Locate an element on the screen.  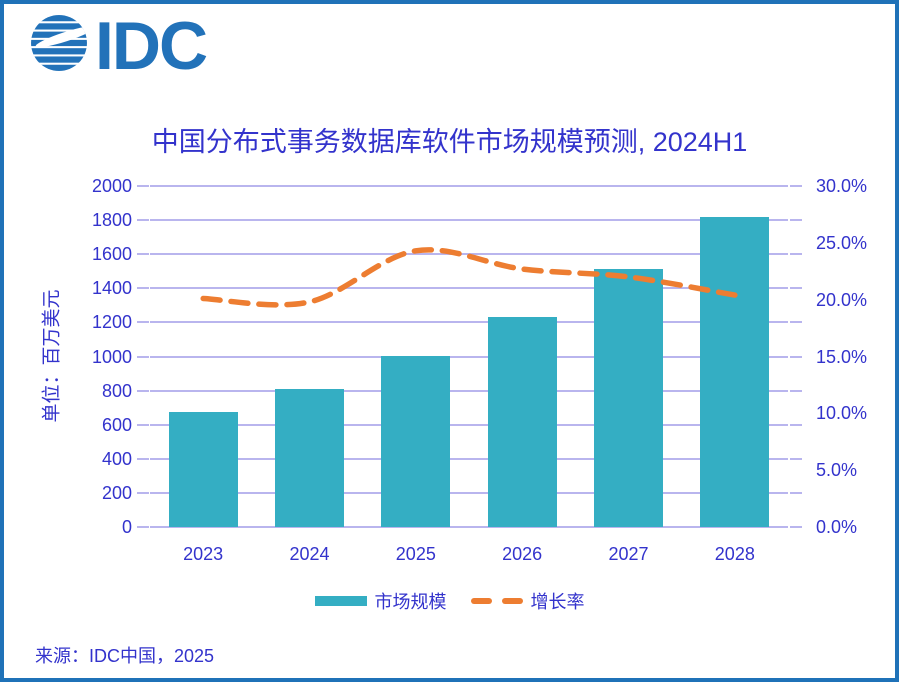
left-axis-tick-label: 2000 is located at coordinates (111, 186).